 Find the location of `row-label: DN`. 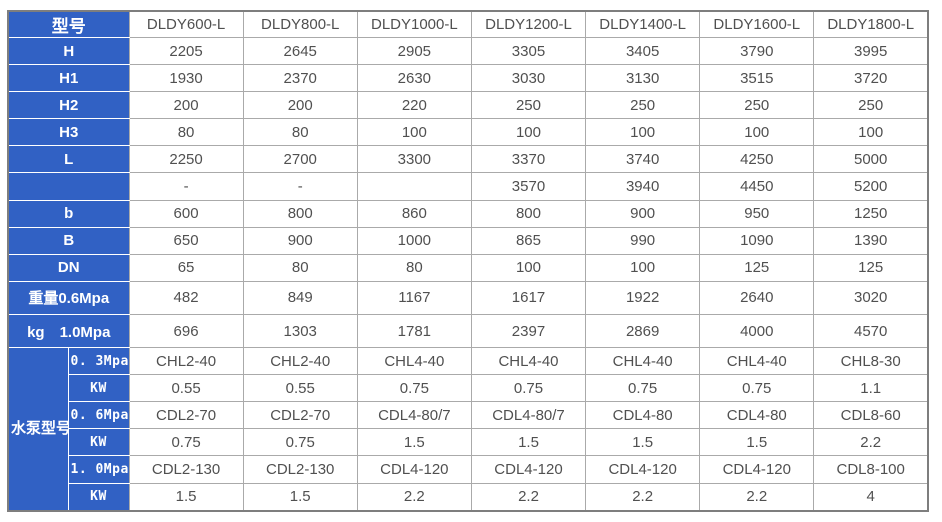

row-label: DN is located at coordinates (68, 267).